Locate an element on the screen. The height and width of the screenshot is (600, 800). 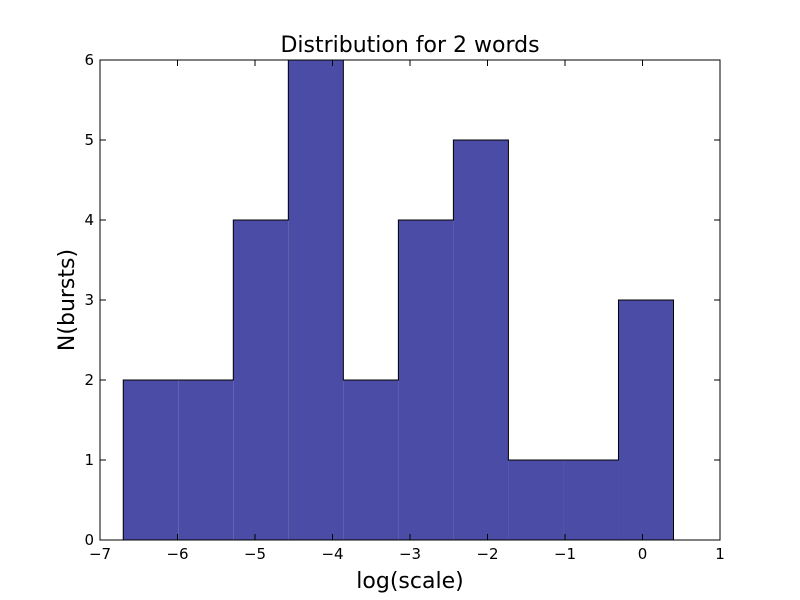
x-tick-label: −7 is located at coordinates (100, 554).